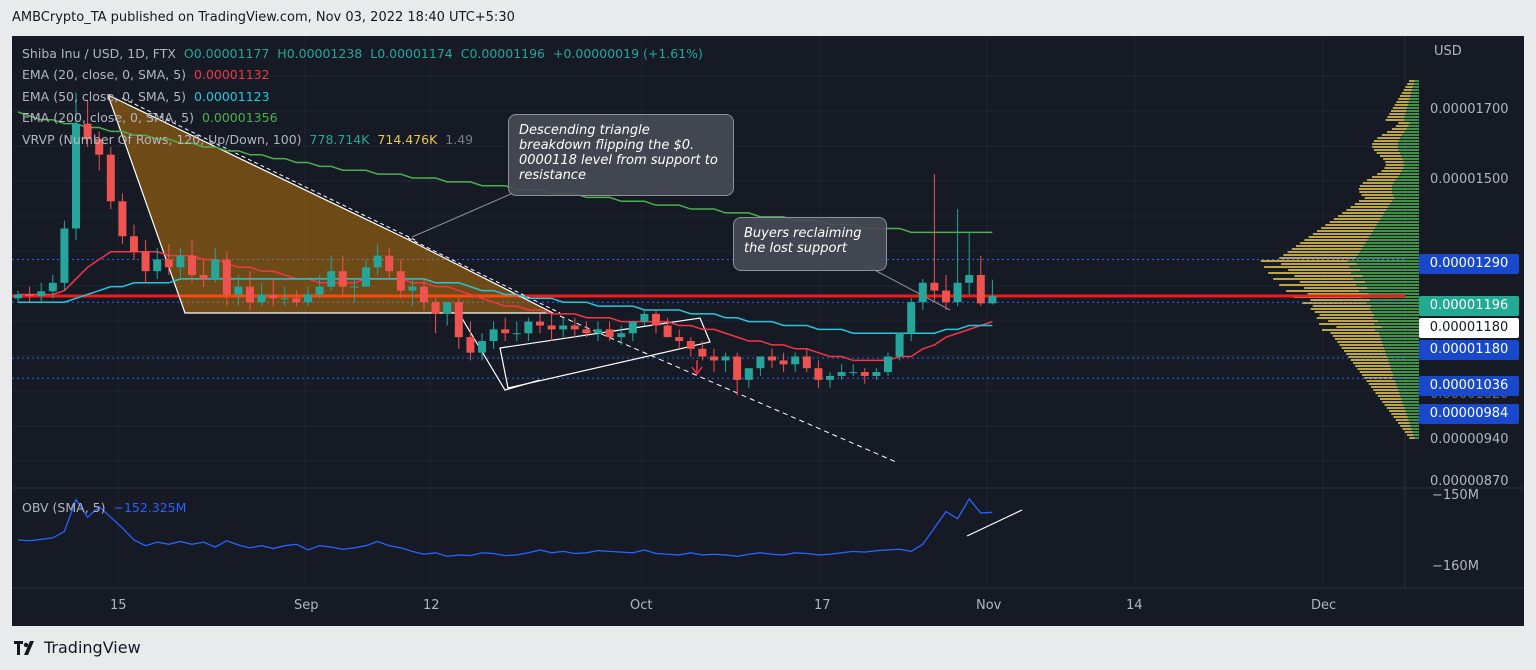 This screenshot has width=1536, height=670. Describe the element at coordinates (1469, 179) in the screenshot. I see `price-tick-1500: 0.00001500` at that location.